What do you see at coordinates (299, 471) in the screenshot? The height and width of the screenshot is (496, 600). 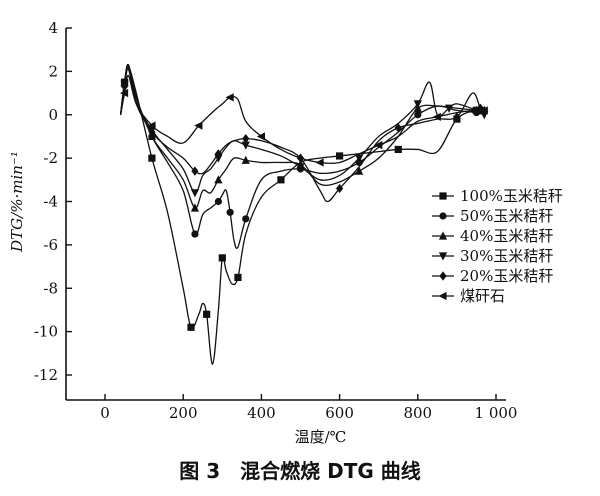 I see `figure-caption: 图 3 混合燃烧 DTG 曲线` at bounding box center [299, 471].